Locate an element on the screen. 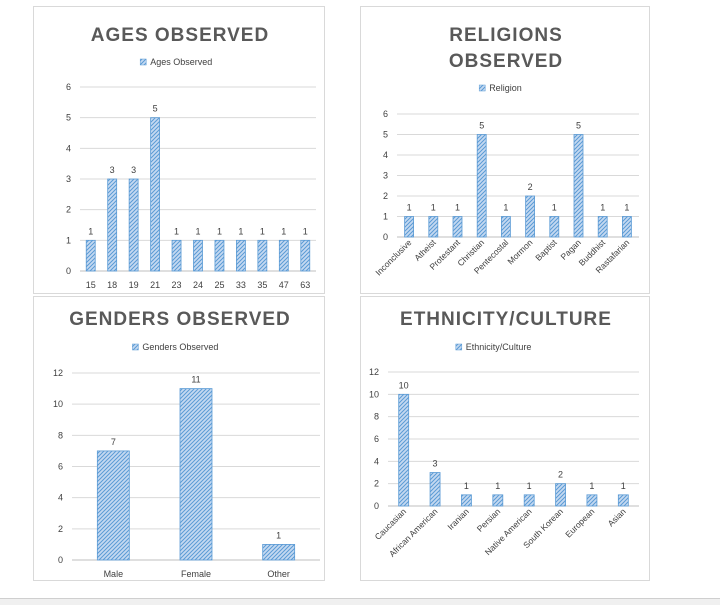 The image size is (720, 605). chart-title: GENDERS OBSERVED is located at coordinates (180, 319).